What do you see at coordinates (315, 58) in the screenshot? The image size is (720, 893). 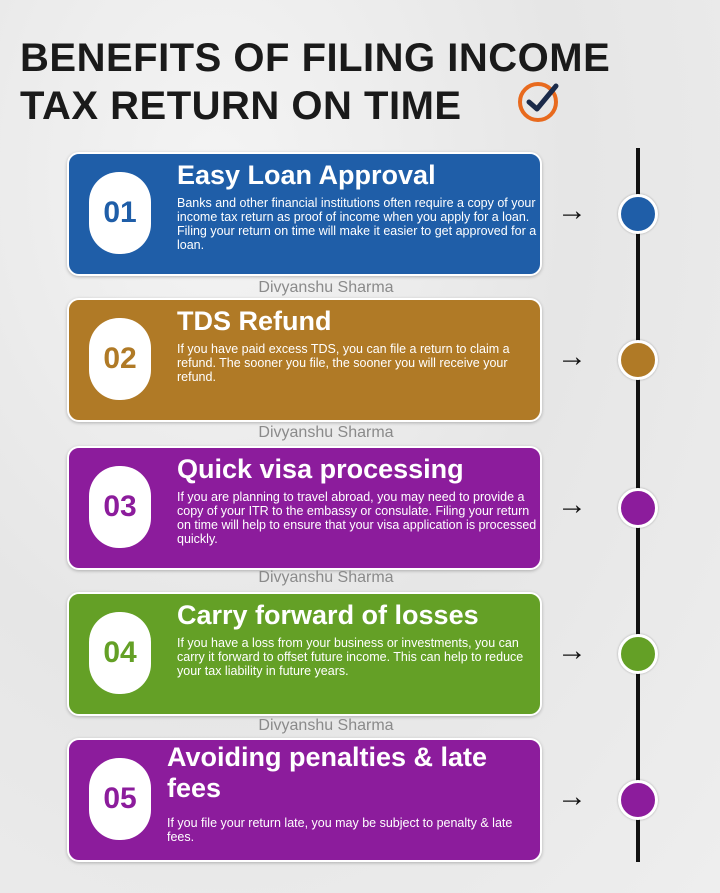 I see `page-title-line-1: BENEFITS OF FILING INCOME` at bounding box center [315, 58].